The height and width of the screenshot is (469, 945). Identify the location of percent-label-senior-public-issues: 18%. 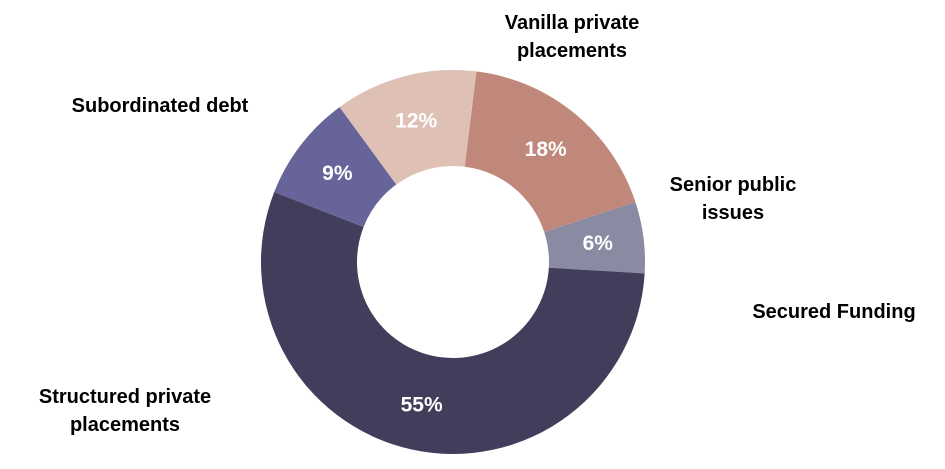
(546, 149).